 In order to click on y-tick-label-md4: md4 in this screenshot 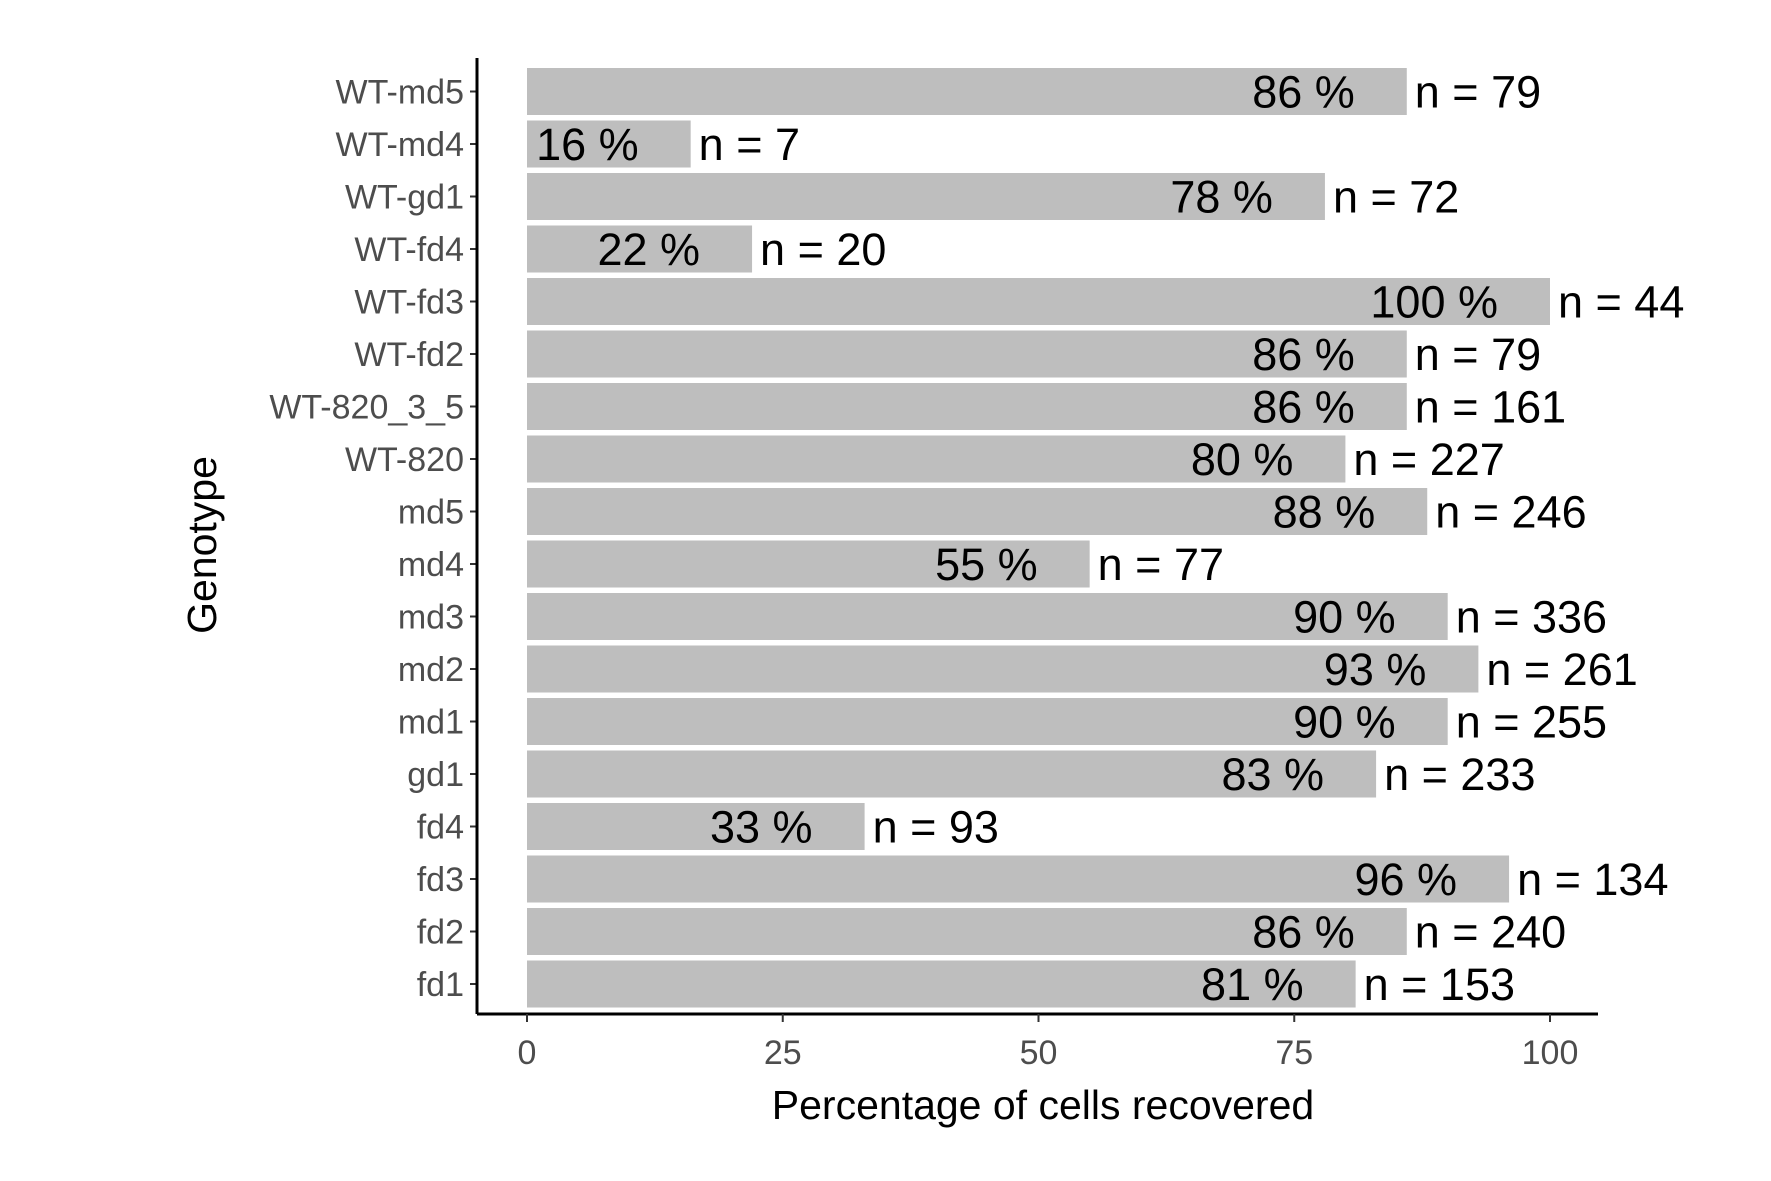, I will do `click(431, 565)`.